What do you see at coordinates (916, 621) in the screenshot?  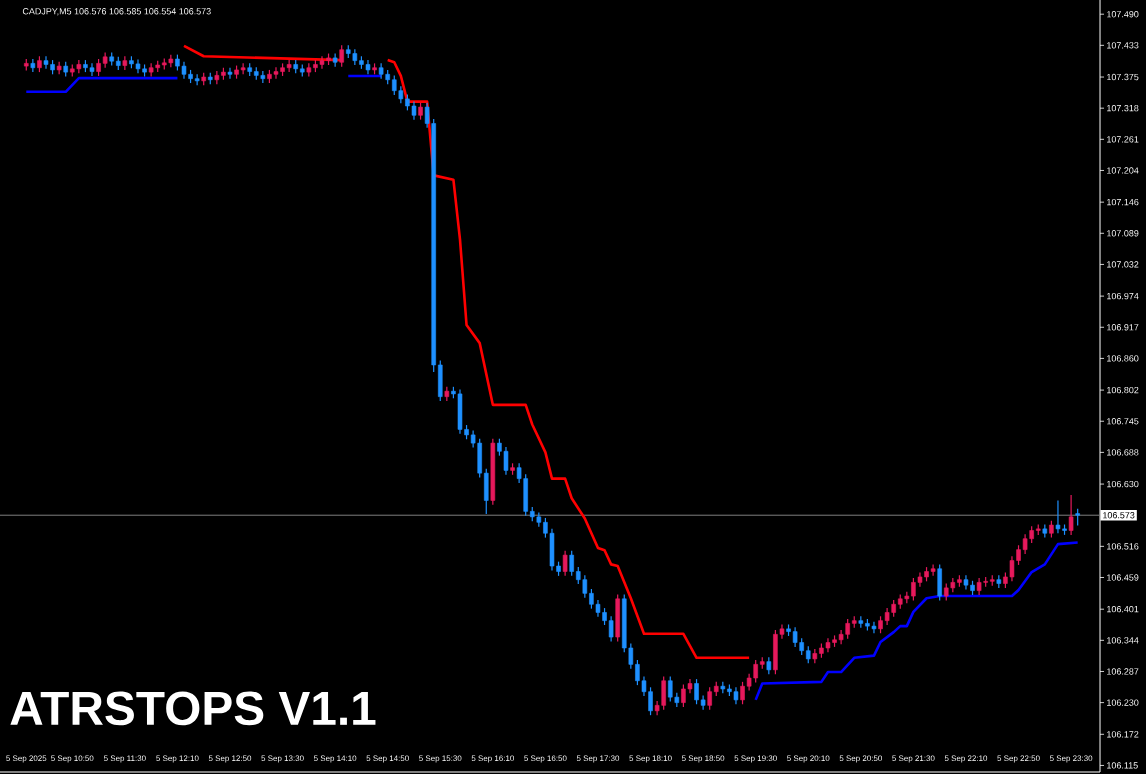 I see `line-series` at bounding box center [916, 621].